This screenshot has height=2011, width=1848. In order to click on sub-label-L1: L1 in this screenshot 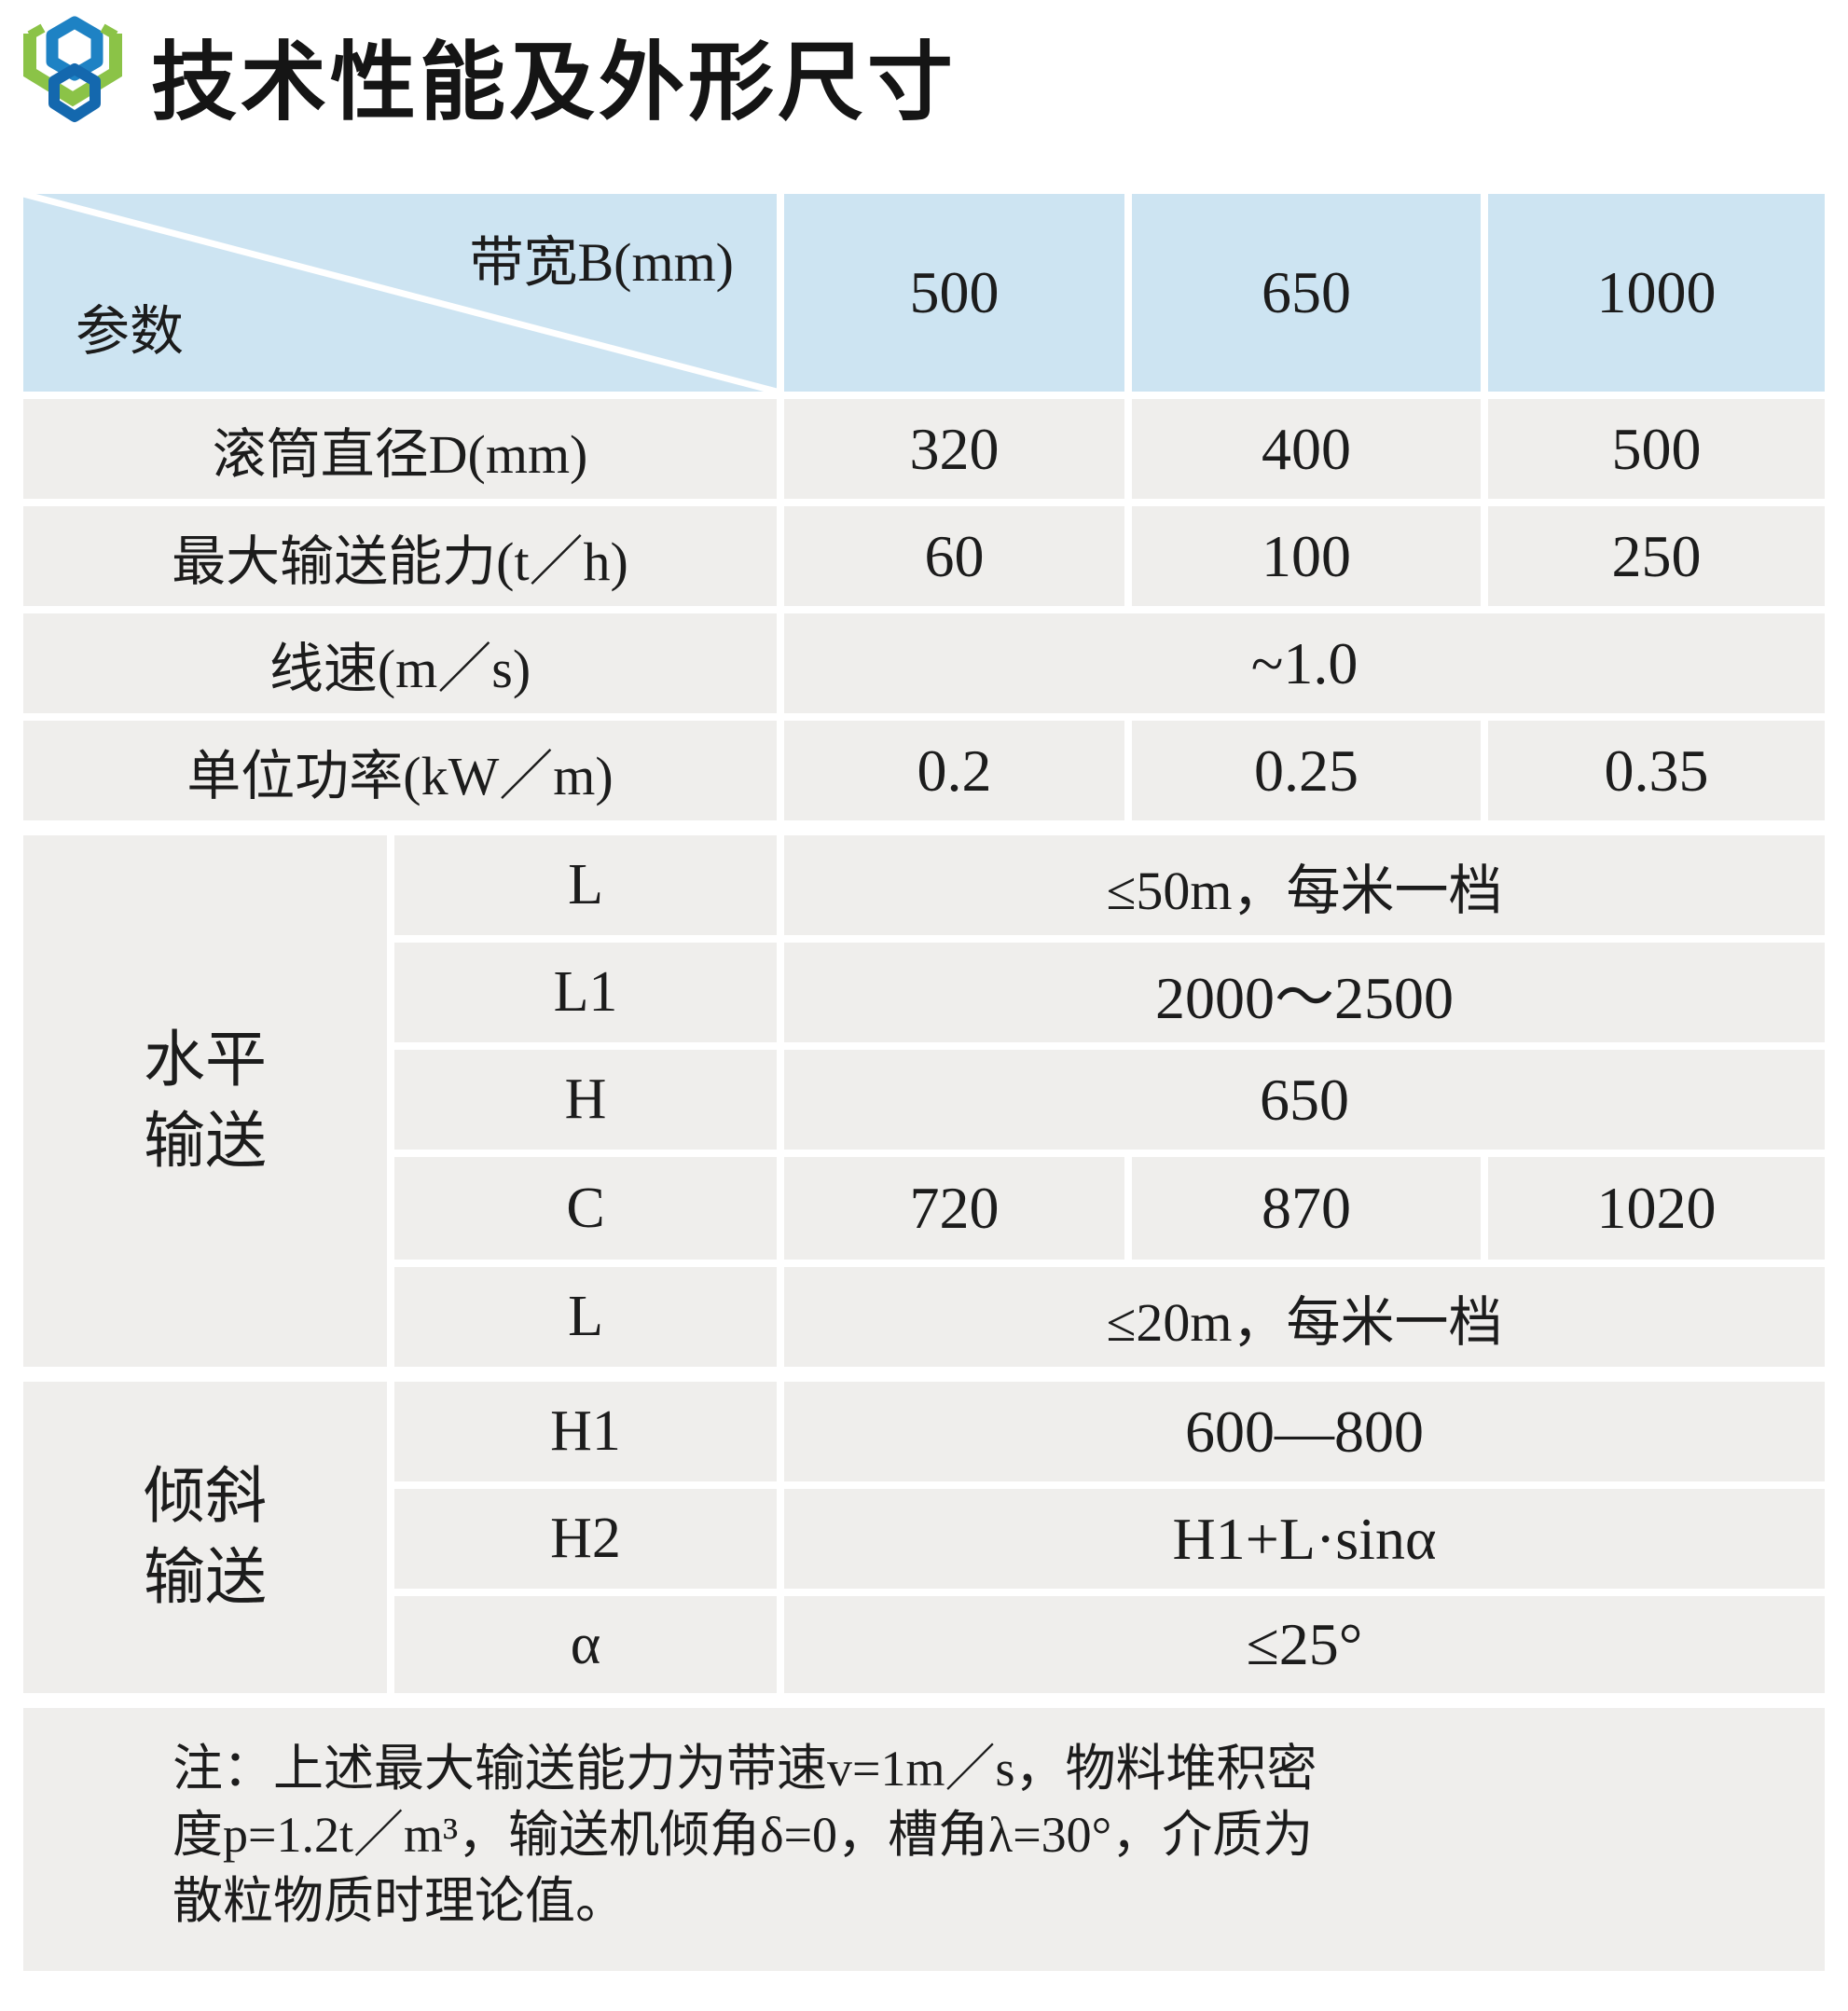, I will do `click(585, 992)`.